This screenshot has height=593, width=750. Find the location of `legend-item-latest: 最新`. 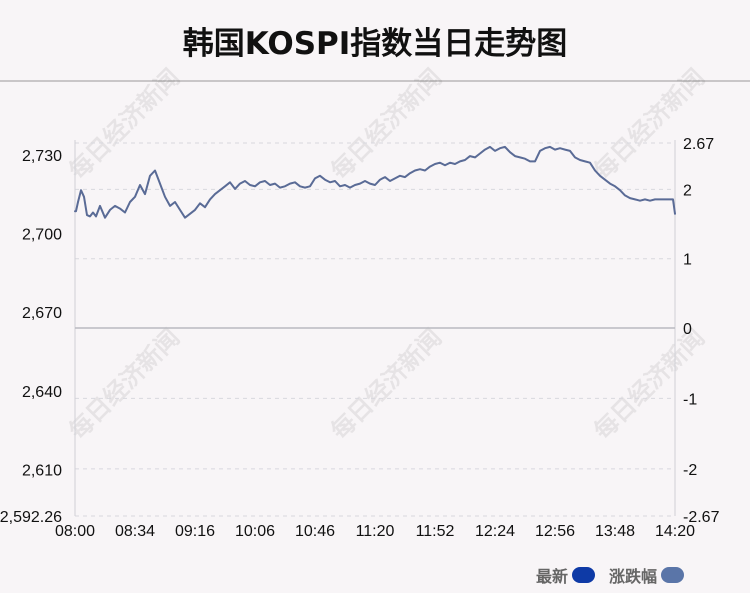

legend-item-latest: 最新 is located at coordinates (565, 575).